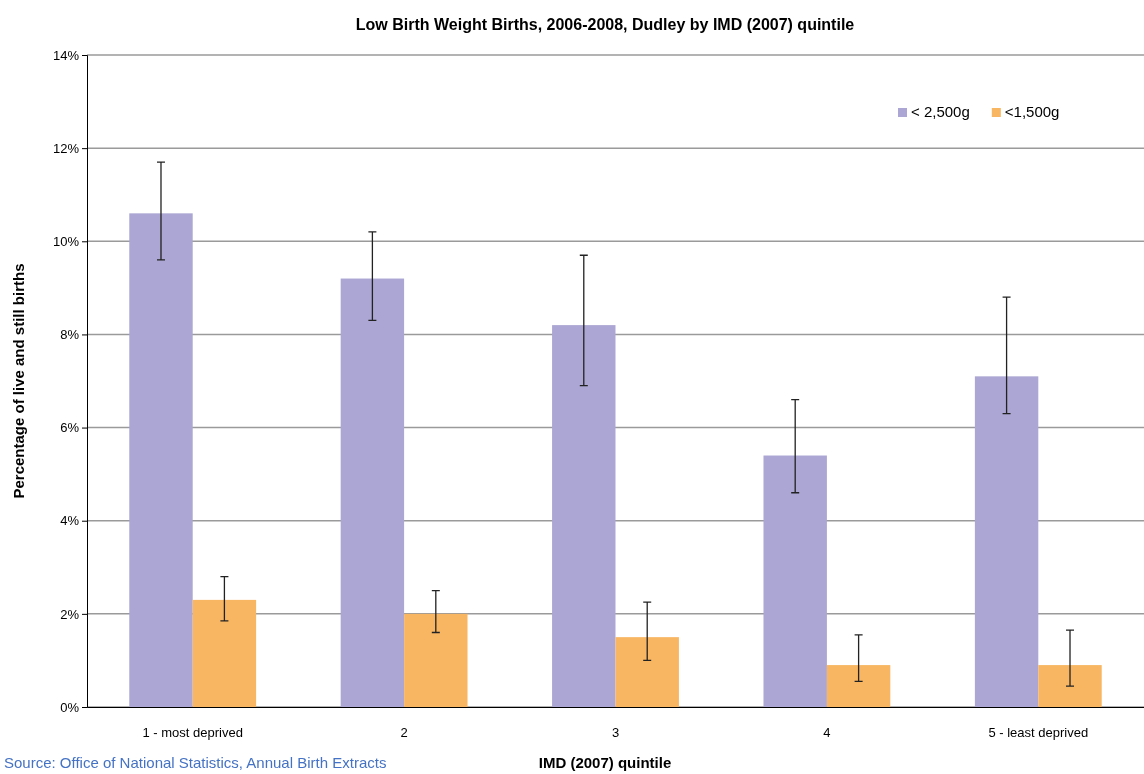 This screenshot has height=774, width=1144. What do you see at coordinates (70, 428) in the screenshot?
I see `y-tick-label: 6%` at bounding box center [70, 428].